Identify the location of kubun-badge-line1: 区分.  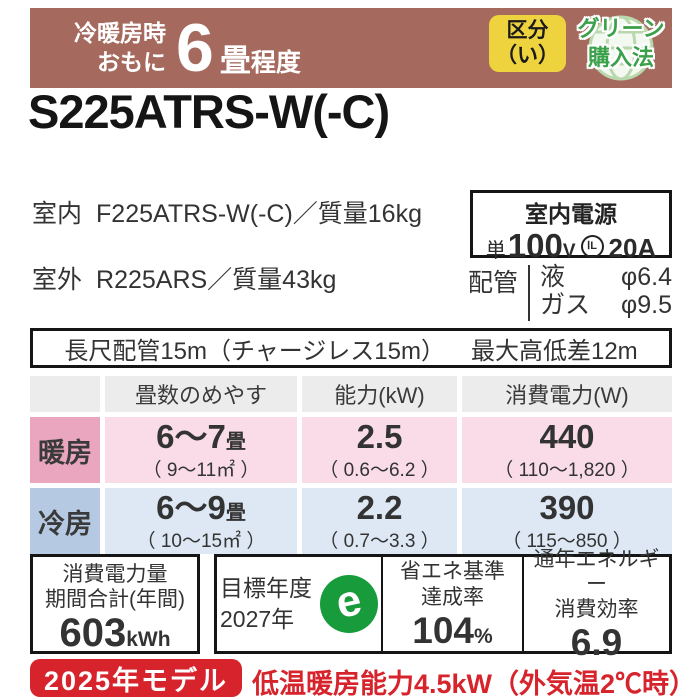
(527, 30).